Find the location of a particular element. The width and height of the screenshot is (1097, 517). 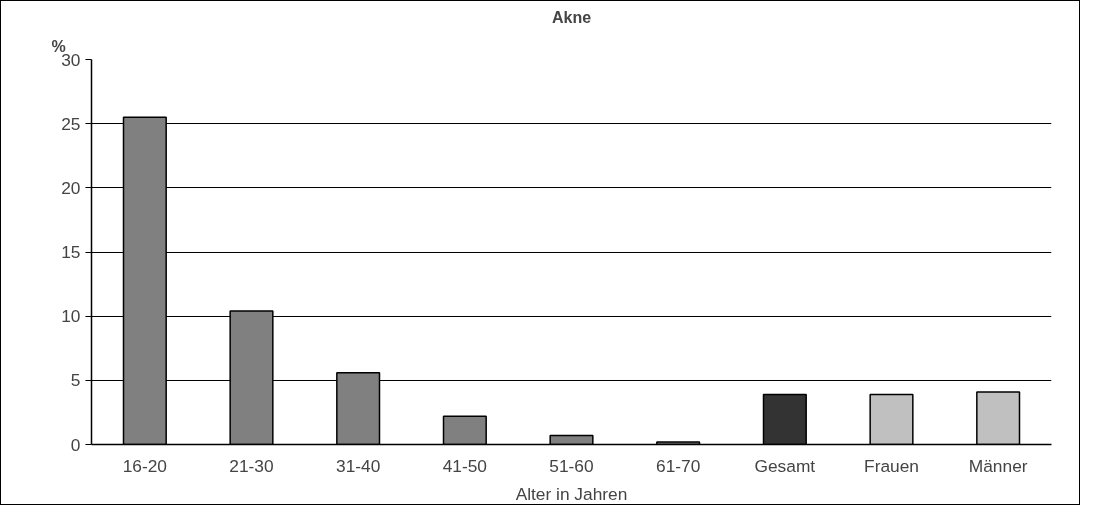

chart-title: Akne is located at coordinates (571, 17).